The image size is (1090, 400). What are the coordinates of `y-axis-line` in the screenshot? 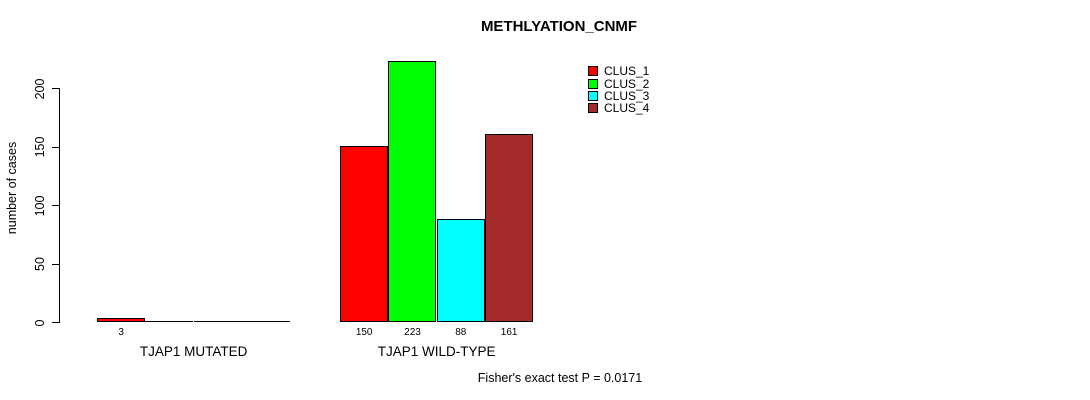 It's located at (59, 205).